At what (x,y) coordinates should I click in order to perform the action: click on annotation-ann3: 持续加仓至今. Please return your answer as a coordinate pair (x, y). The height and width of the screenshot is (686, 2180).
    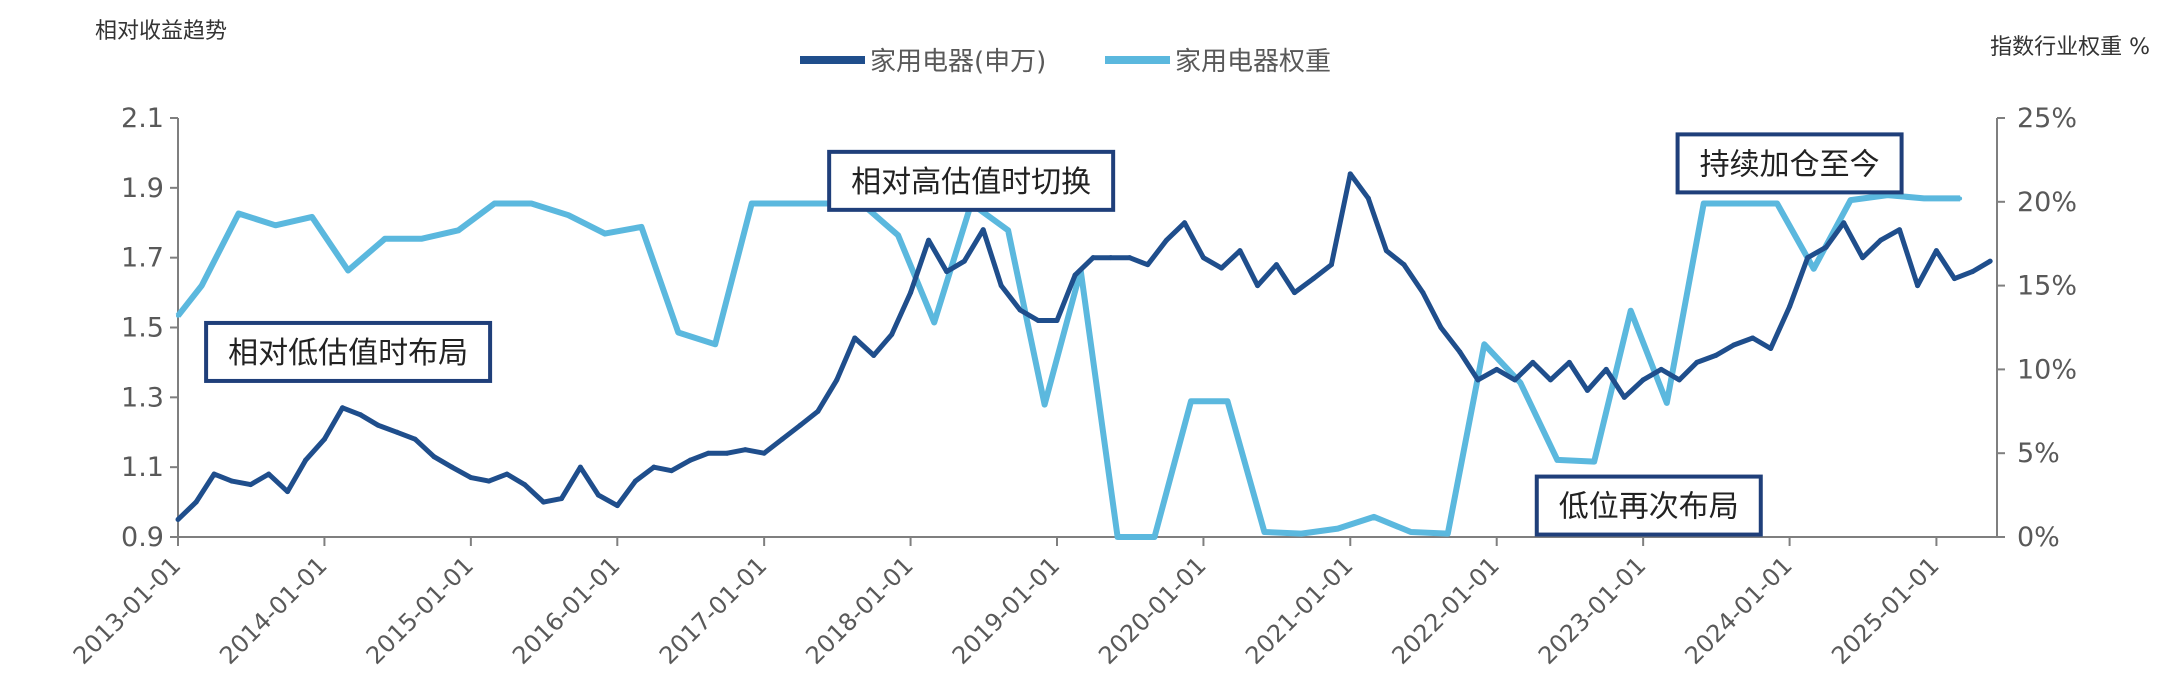
    Looking at the image, I should click on (1789, 163).